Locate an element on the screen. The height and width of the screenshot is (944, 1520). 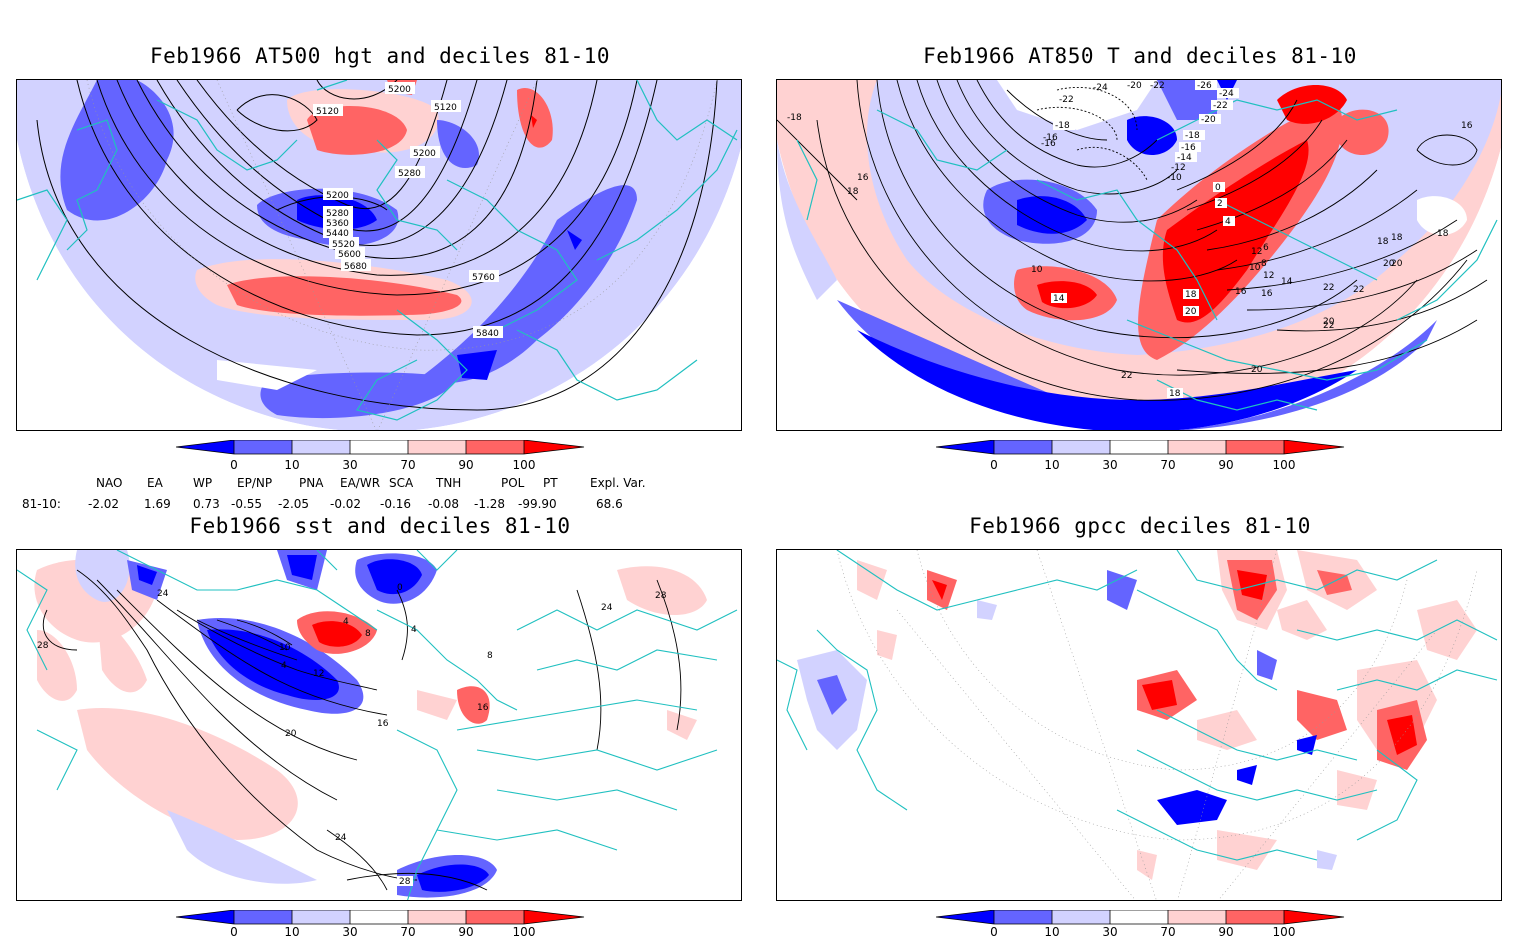
panel-title-t850: Feb1966 AT850 T and deciles 81-10 is located at coordinates (1140, 56).